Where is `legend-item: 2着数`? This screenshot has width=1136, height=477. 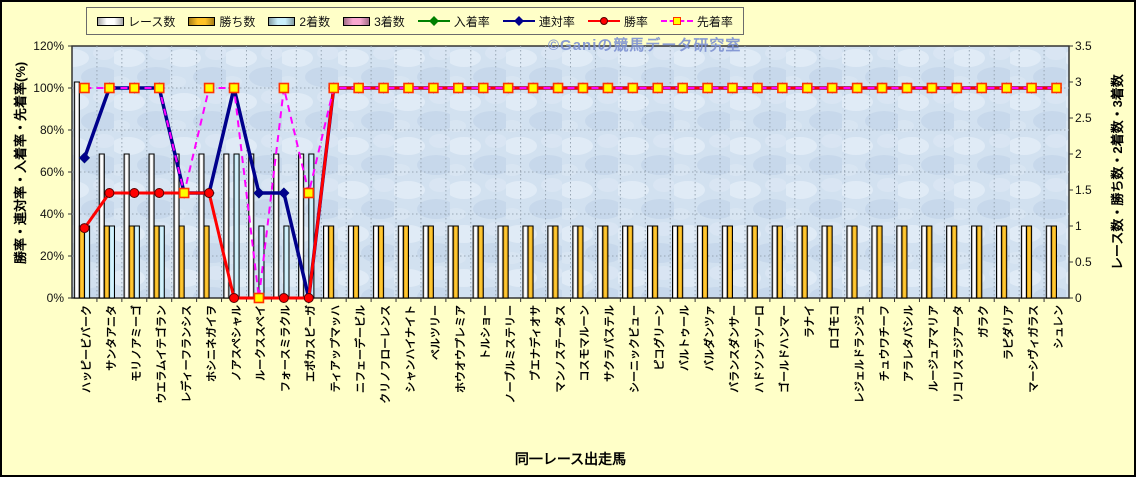 legend-item: 2着数 is located at coordinates (299, 21).